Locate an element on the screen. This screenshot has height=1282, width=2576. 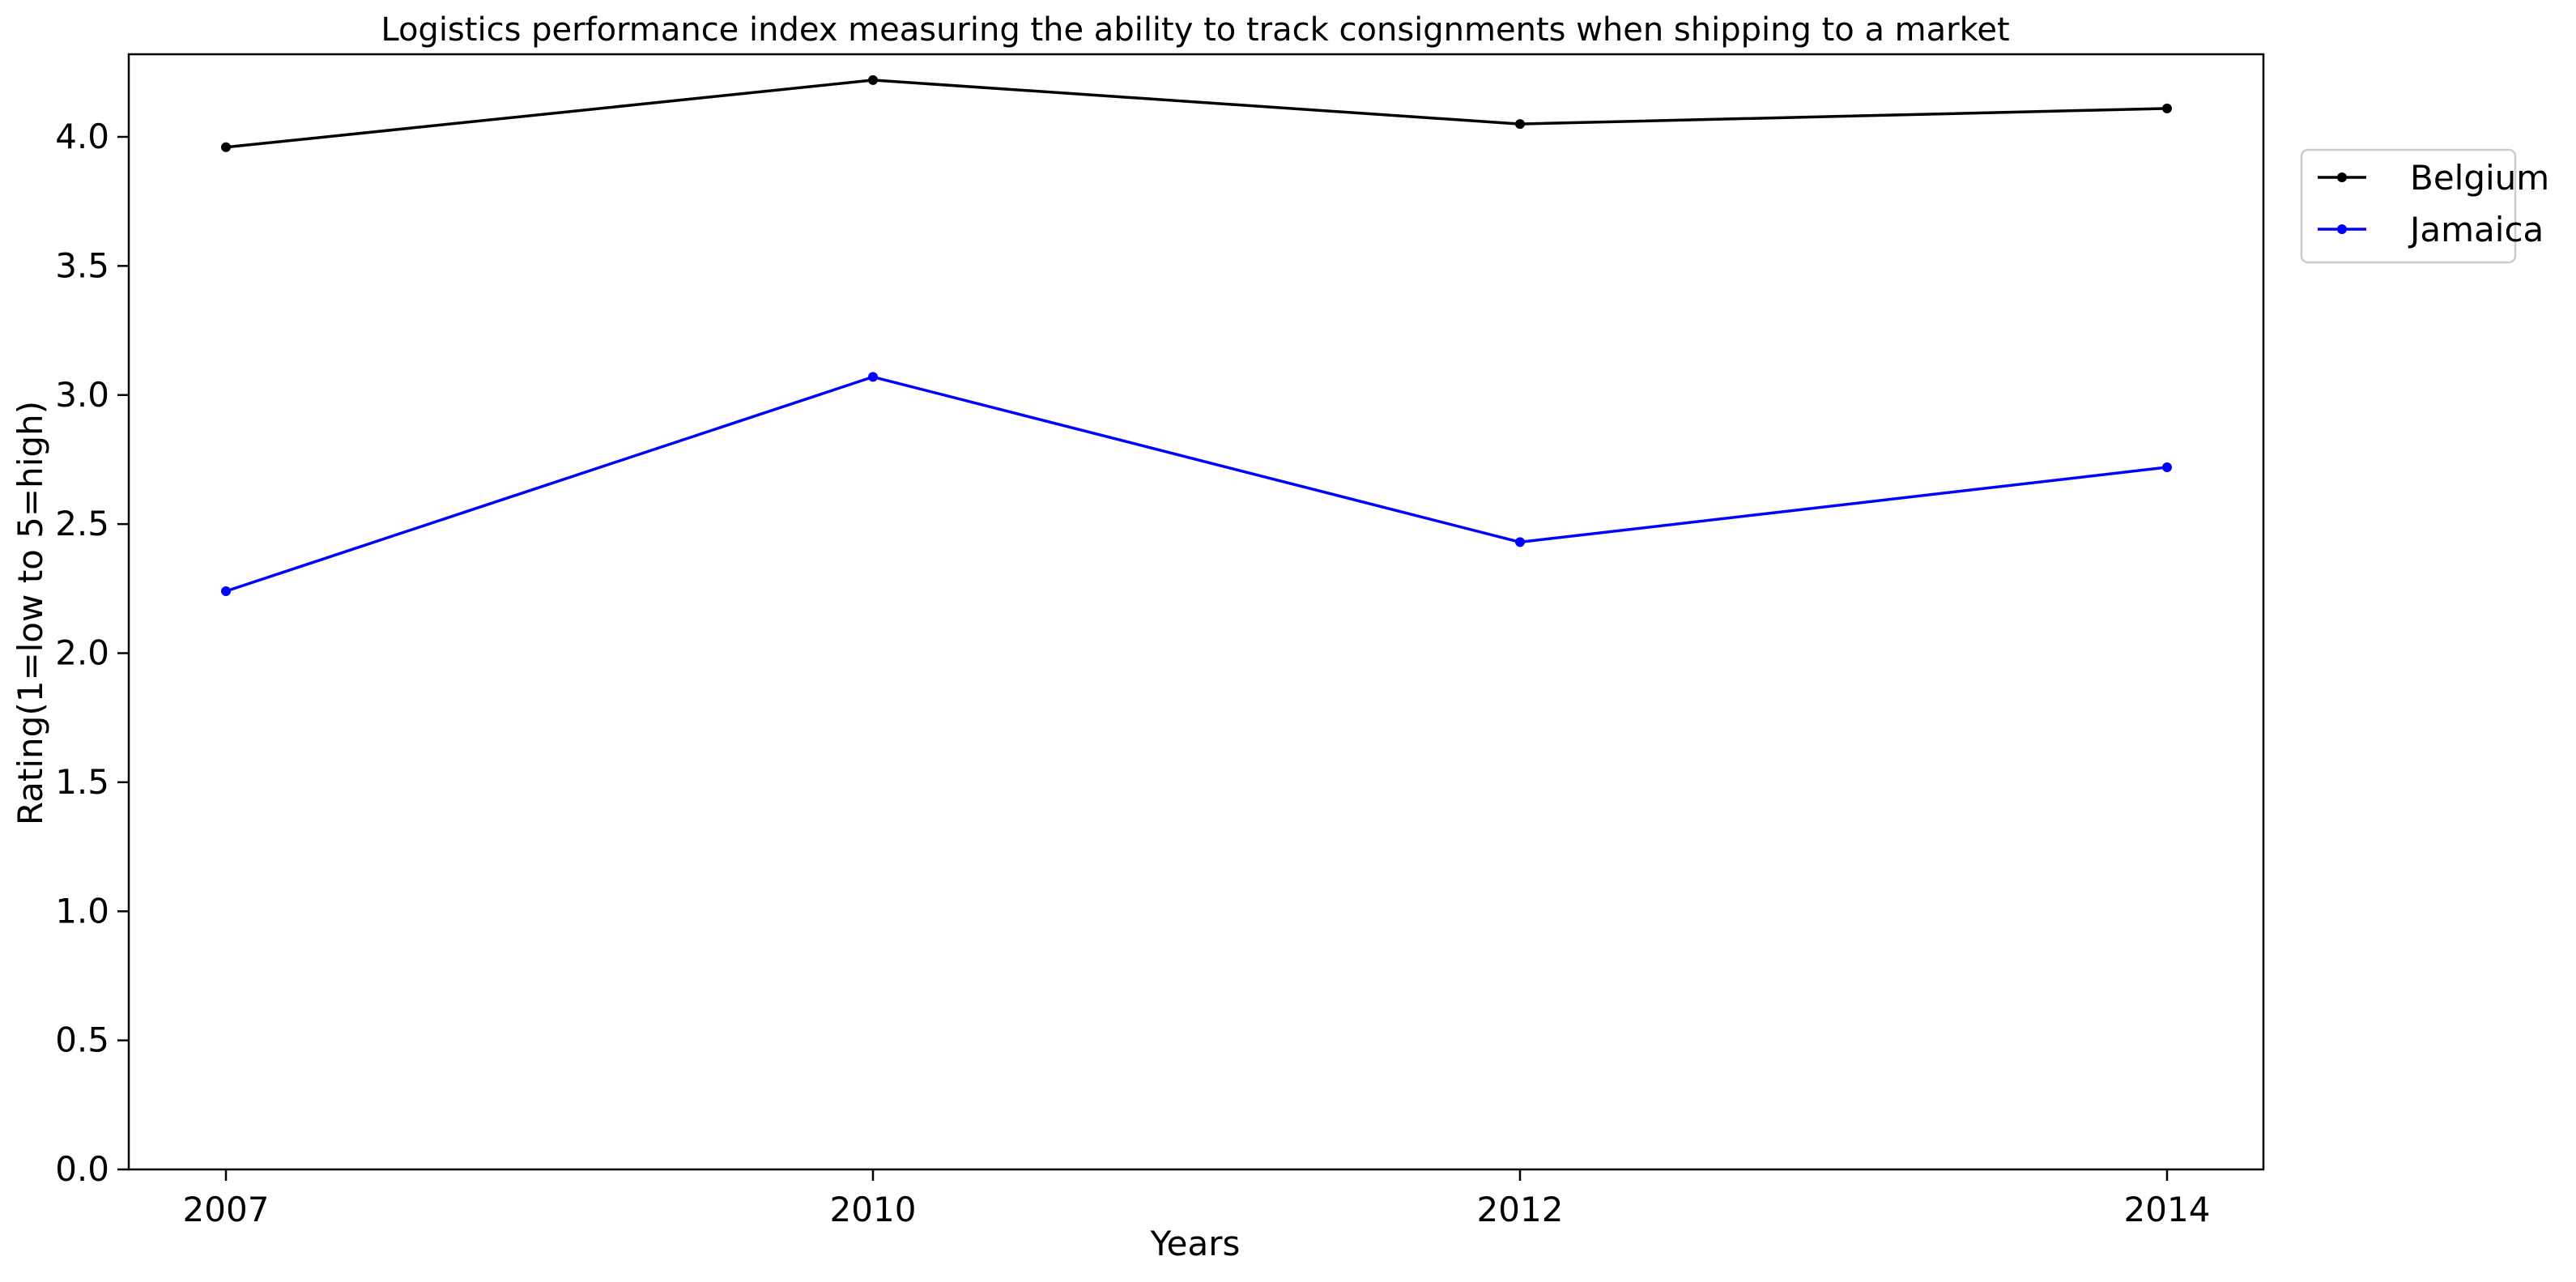
legend-marker-belgium is located at coordinates (2342, 177).